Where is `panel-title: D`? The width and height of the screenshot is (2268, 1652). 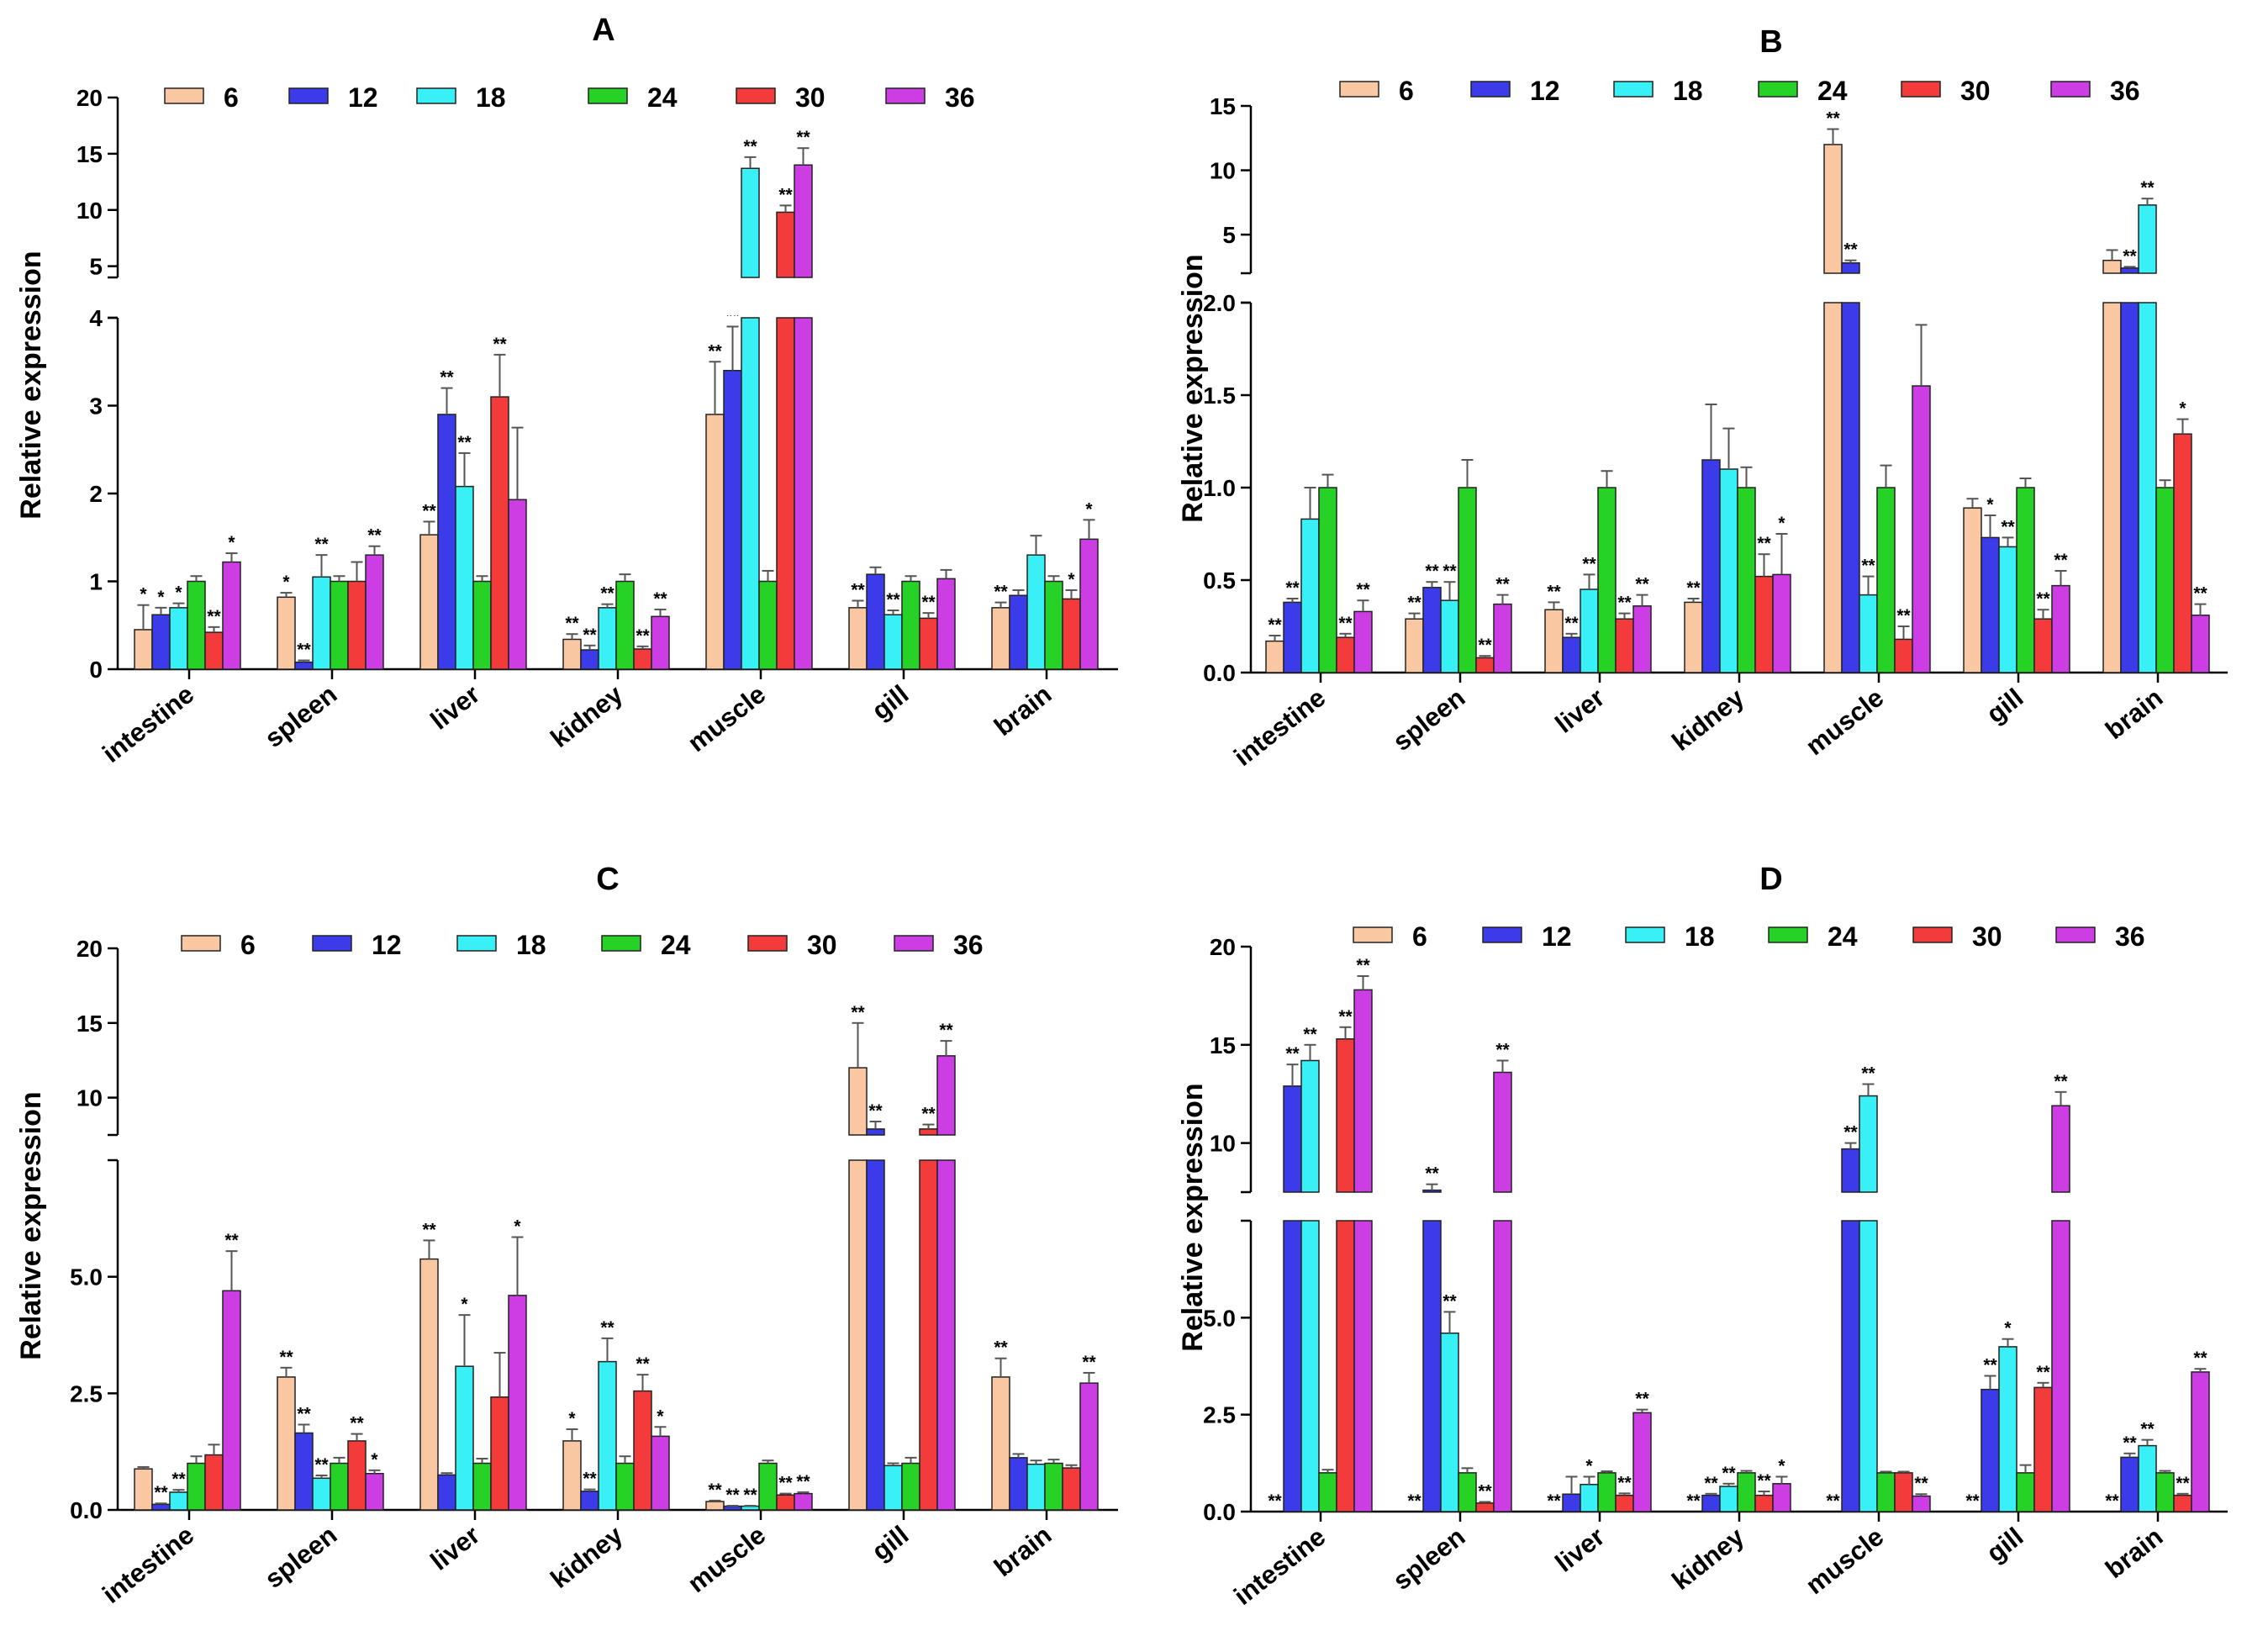 panel-title: D is located at coordinates (1770, 879).